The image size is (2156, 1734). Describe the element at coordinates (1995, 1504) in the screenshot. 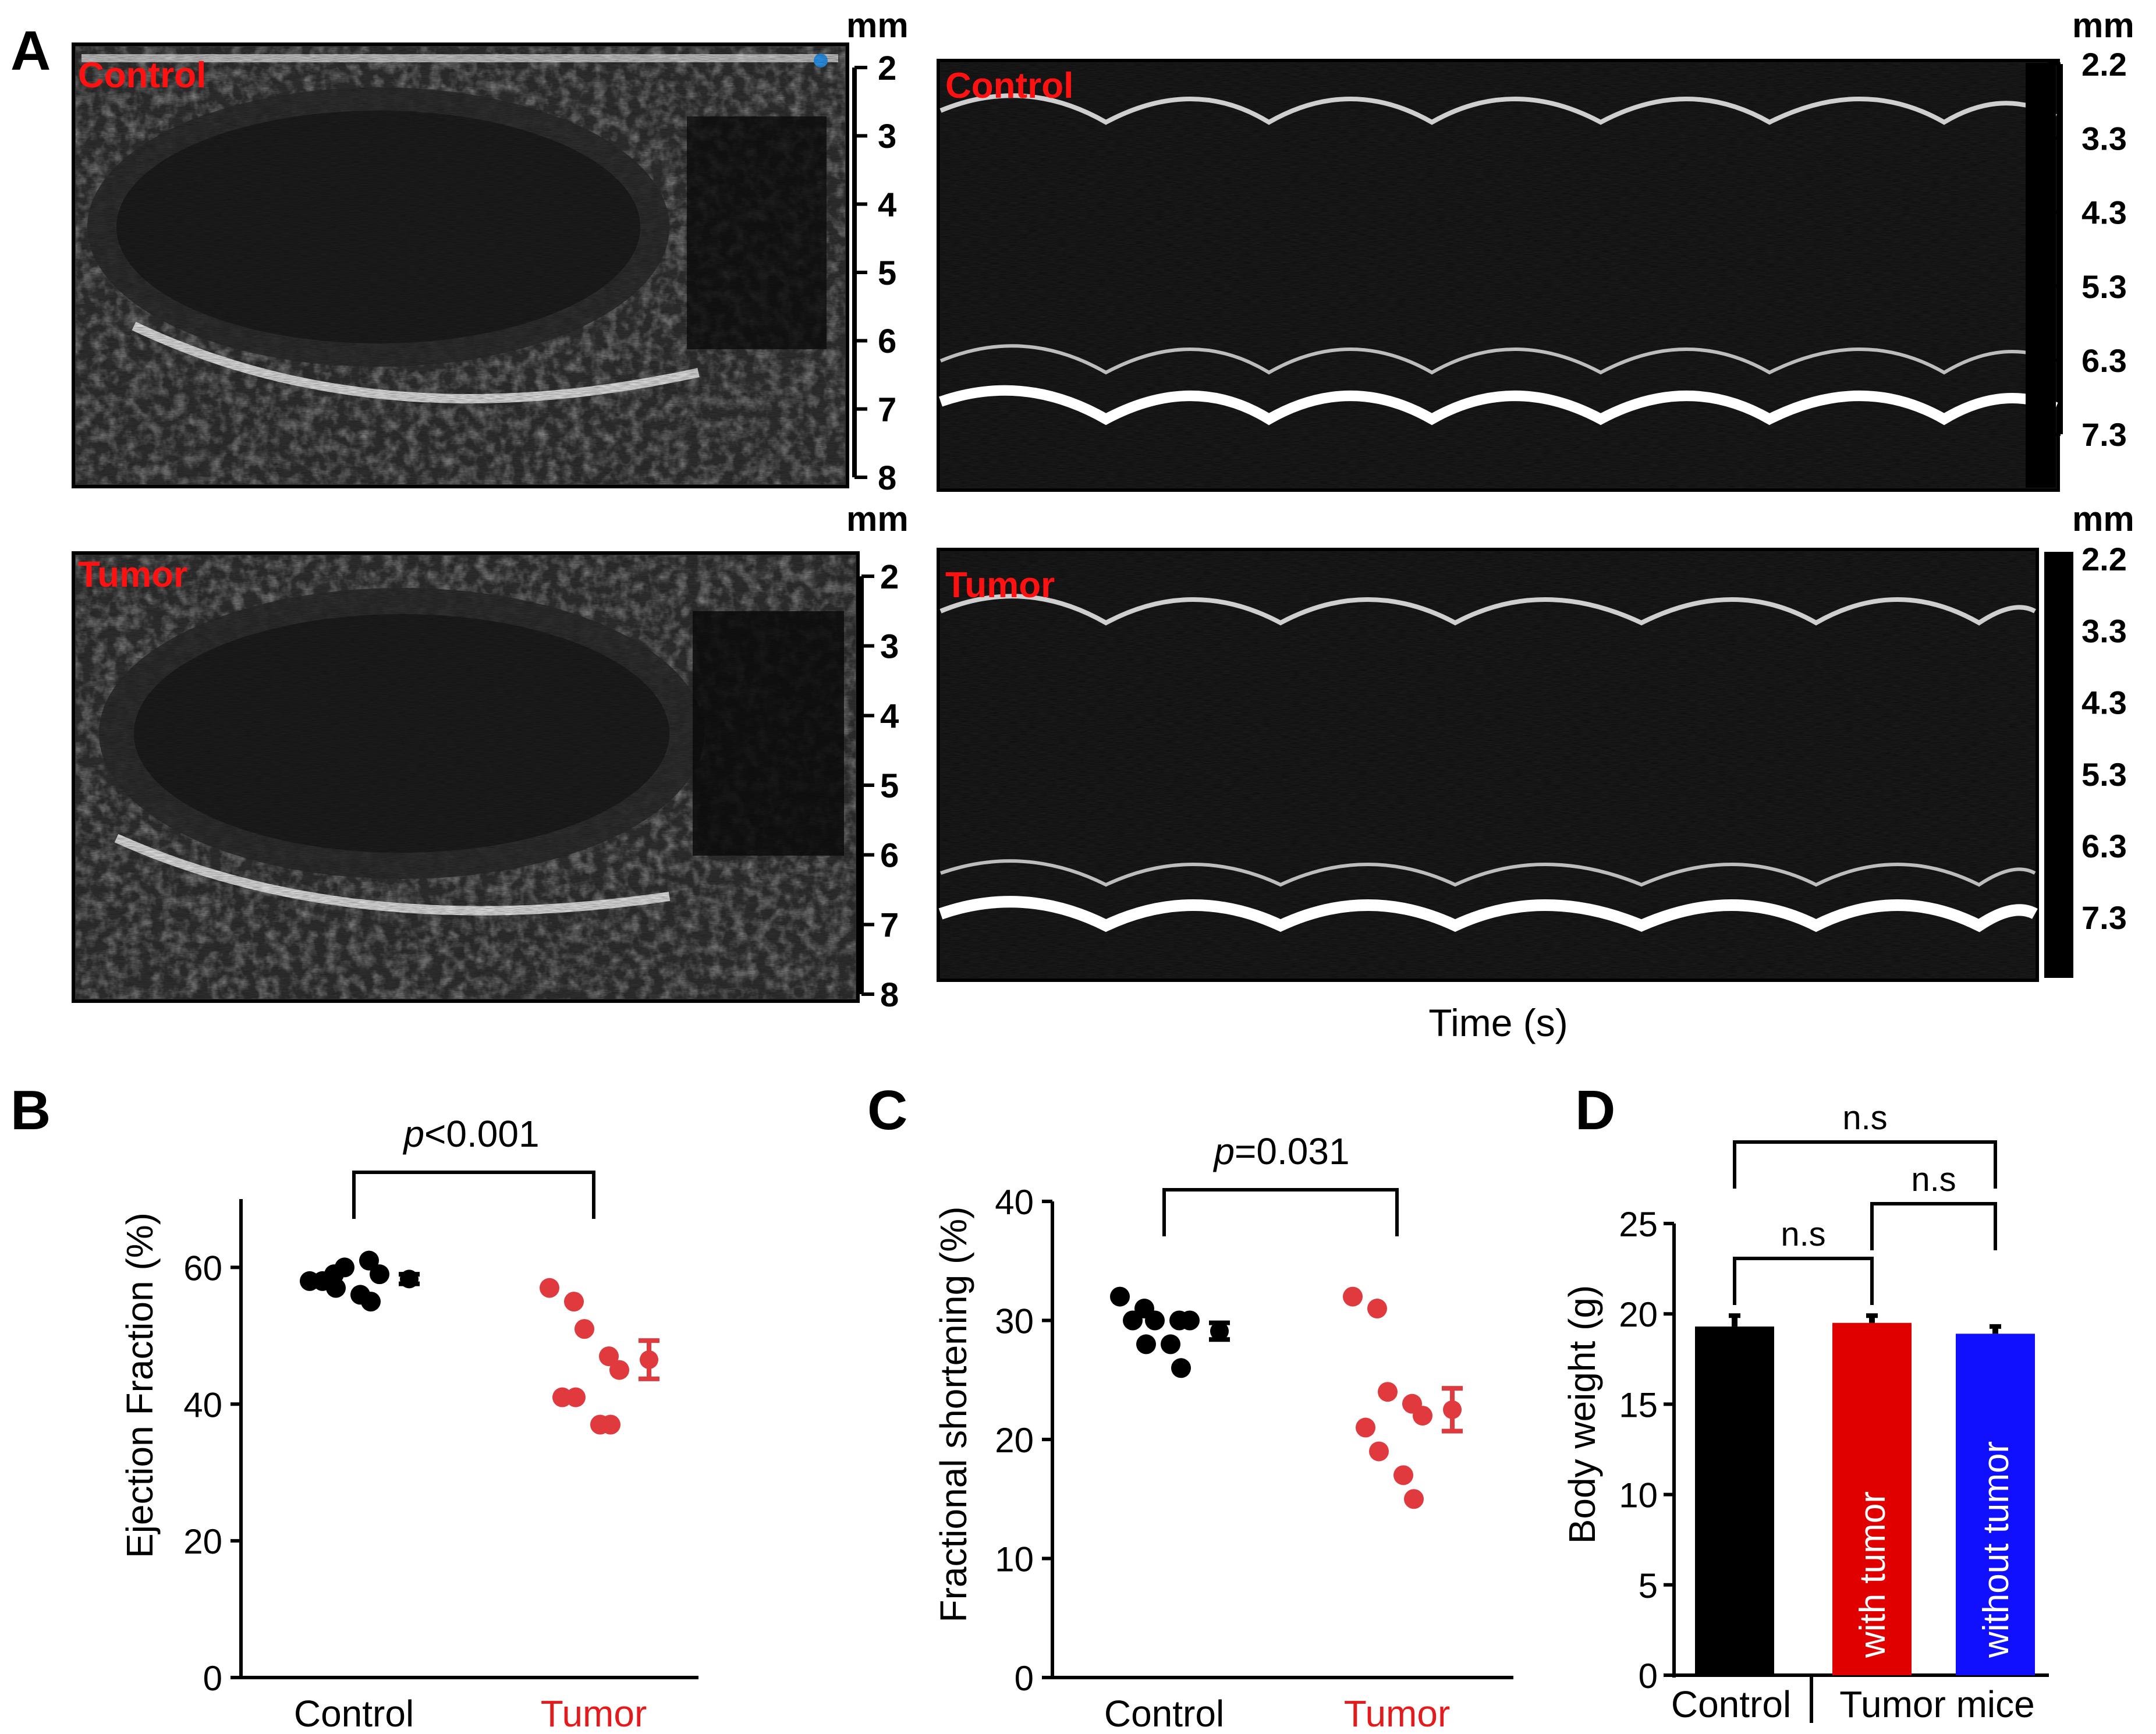

I see `bar` at that location.